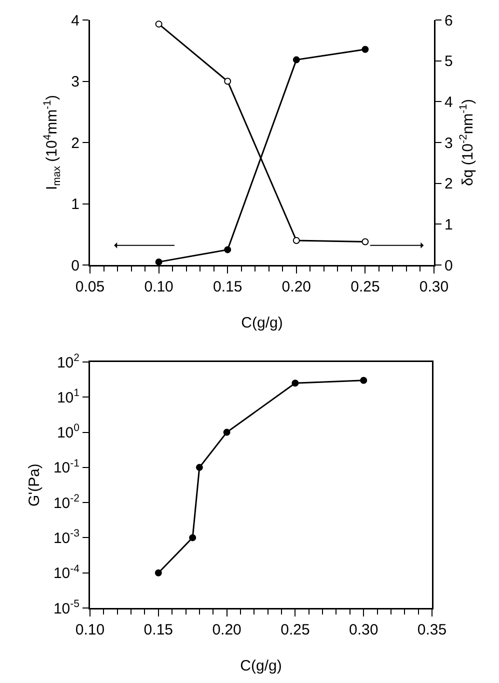  What do you see at coordinates (68, 362) in the screenshot?
I see `y-tick-label: 10$^{2}$` at bounding box center [68, 362].